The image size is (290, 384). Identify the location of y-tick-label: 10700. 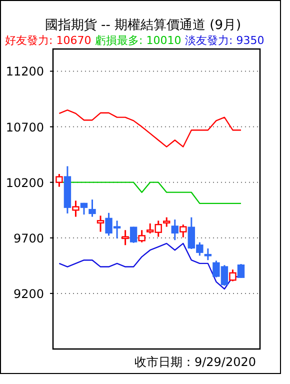
(25, 127).